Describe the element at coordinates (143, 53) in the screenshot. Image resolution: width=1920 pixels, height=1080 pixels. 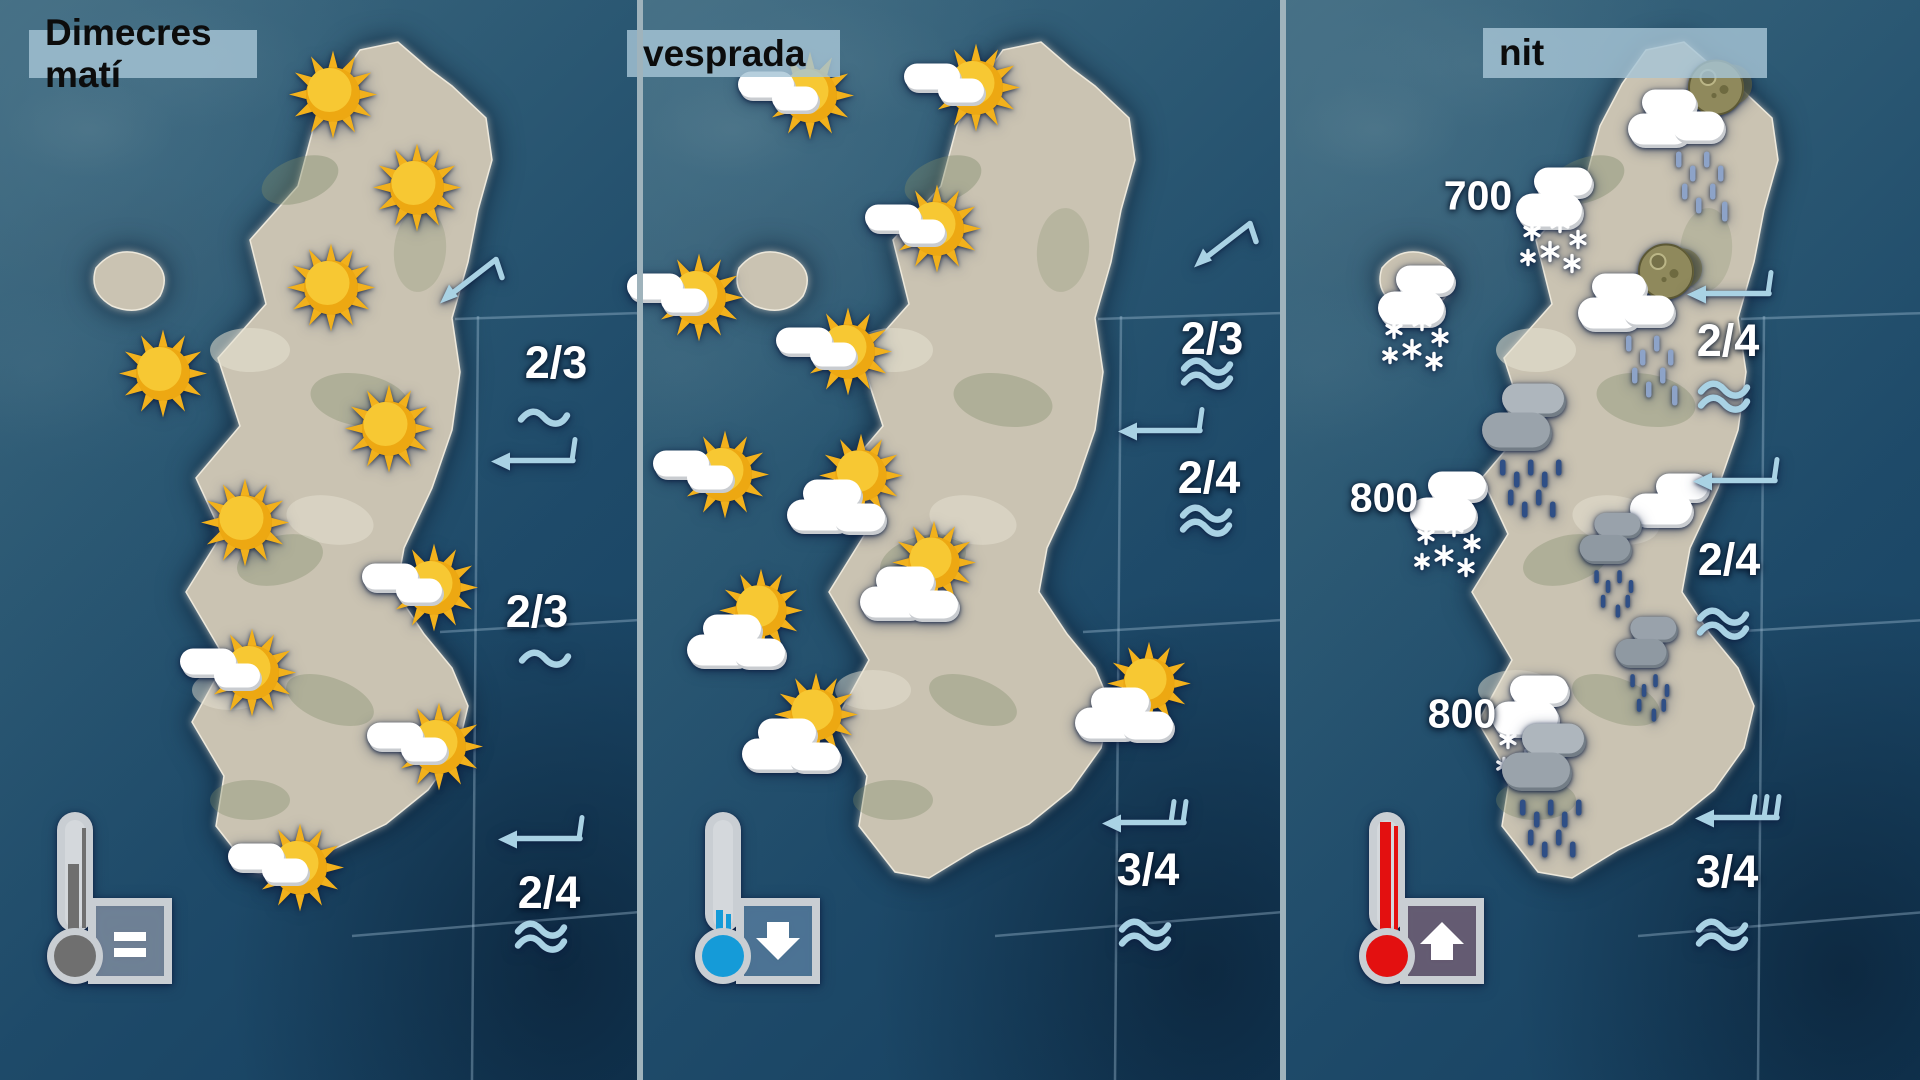
I see `panel-title-mati: Dimecres matí` at that location.